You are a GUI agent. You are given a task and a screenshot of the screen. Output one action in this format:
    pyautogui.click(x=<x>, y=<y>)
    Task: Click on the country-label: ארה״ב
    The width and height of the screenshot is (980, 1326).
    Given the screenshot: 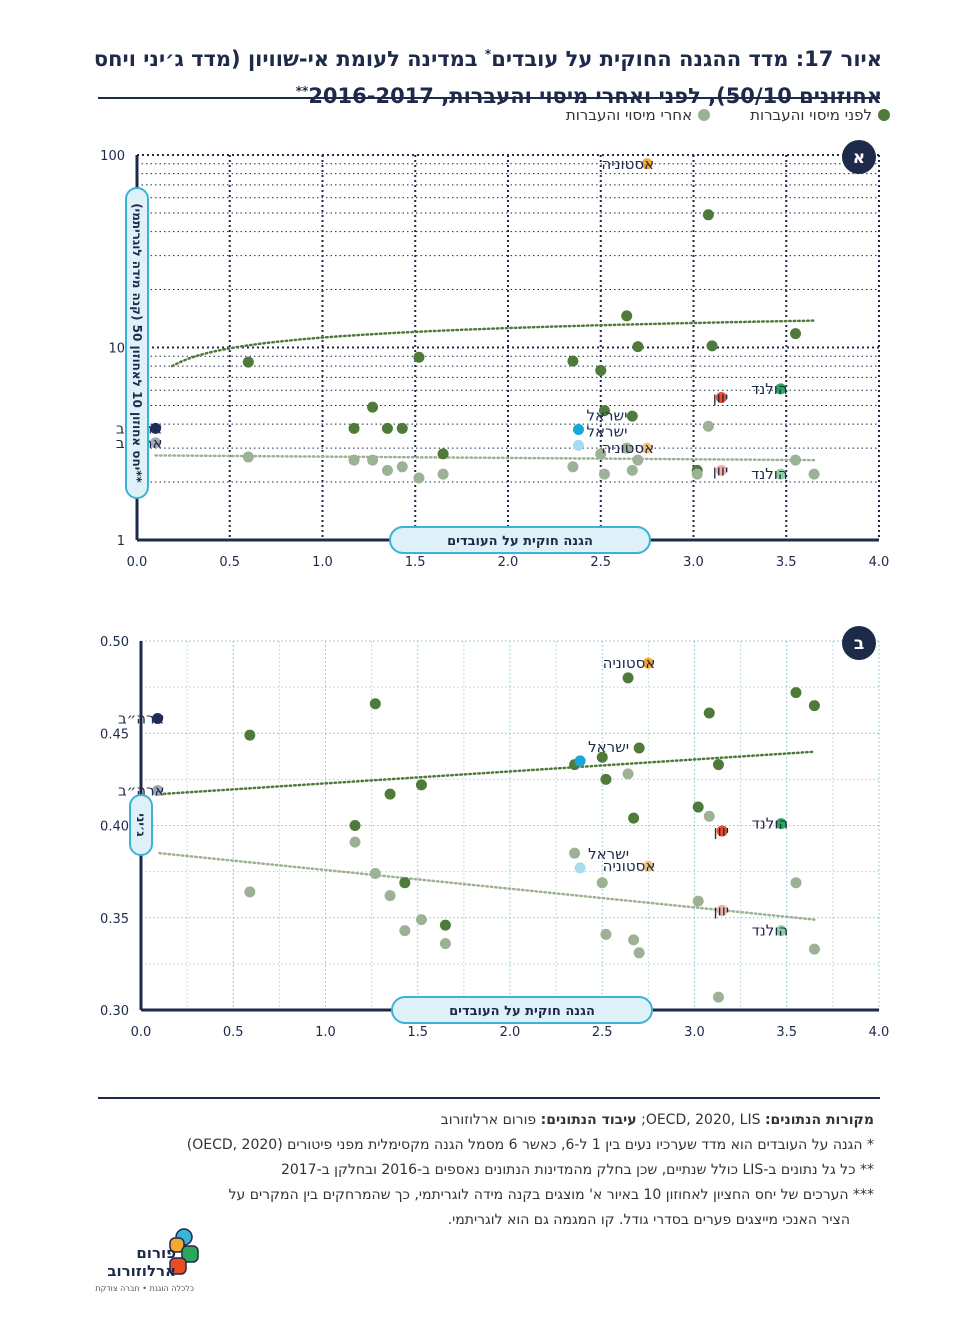 What is the action you would take?
    pyautogui.click(x=141, y=718)
    